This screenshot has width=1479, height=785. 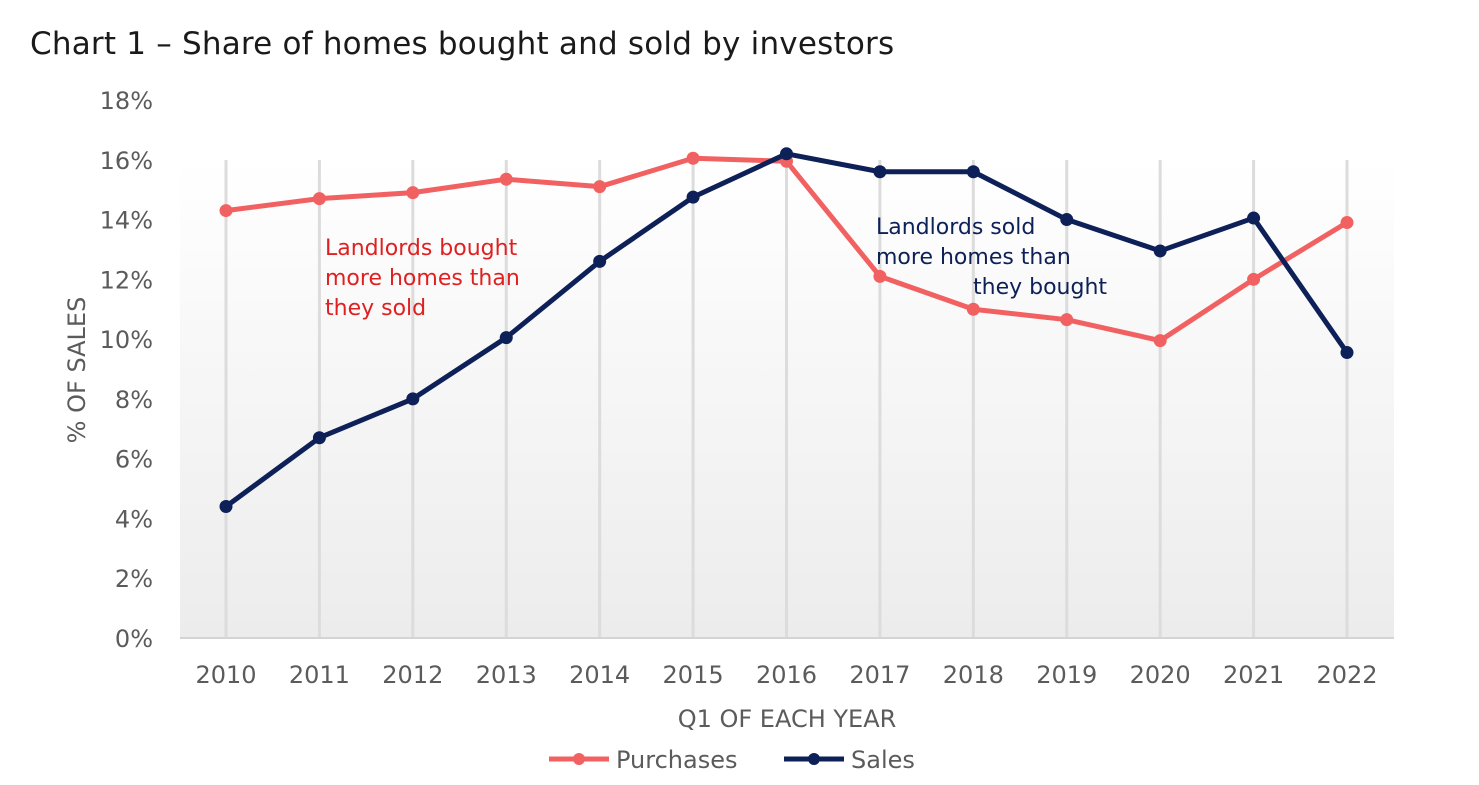 I want to click on point-sales-2012, so click(x=413, y=399).